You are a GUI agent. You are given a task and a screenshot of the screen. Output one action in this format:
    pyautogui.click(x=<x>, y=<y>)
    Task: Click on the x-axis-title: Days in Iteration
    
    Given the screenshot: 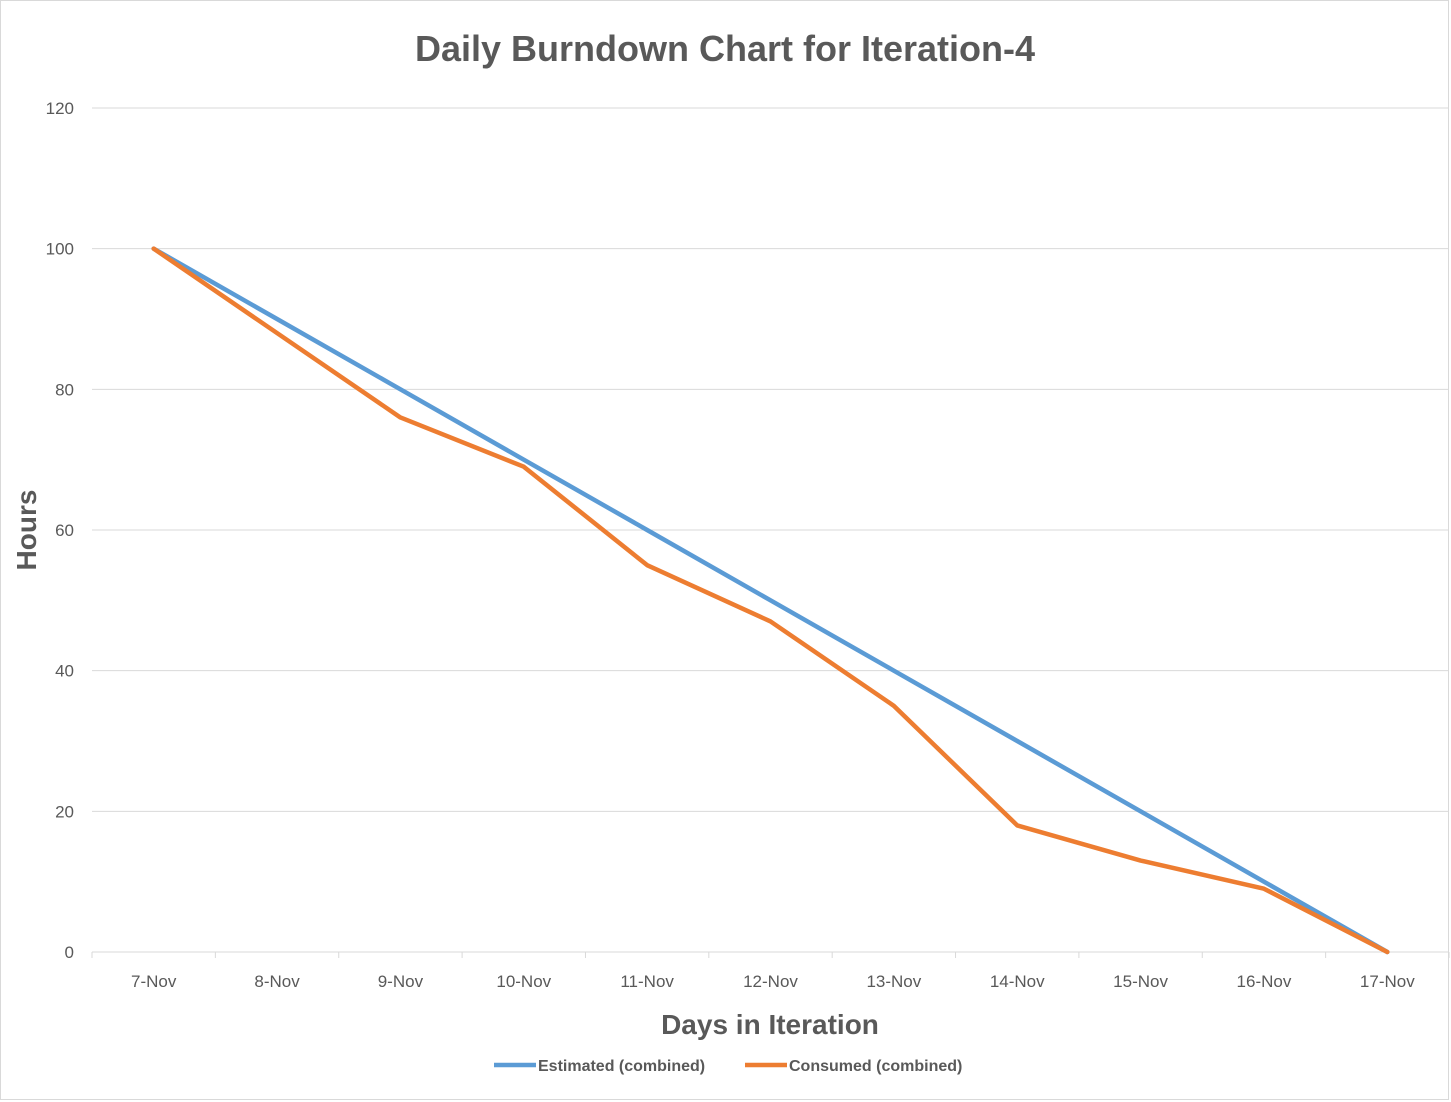 What is the action you would take?
    pyautogui.click(x=770, y=1024)
    